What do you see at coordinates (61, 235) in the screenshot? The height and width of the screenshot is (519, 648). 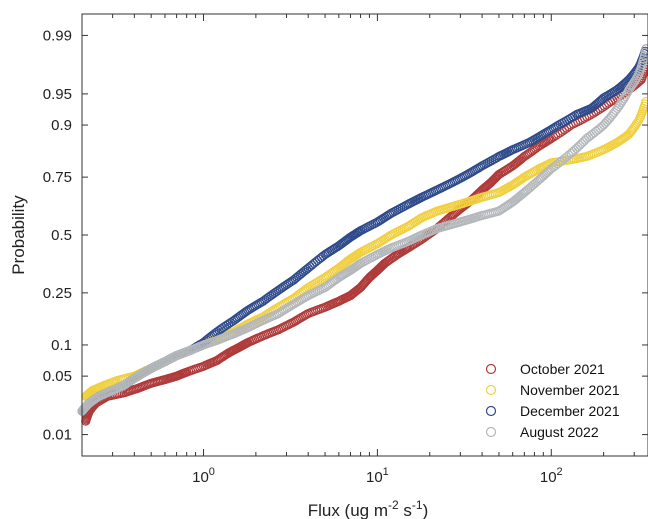 I see `y-tick-label: 0.5` at bounding box center [61, 235].